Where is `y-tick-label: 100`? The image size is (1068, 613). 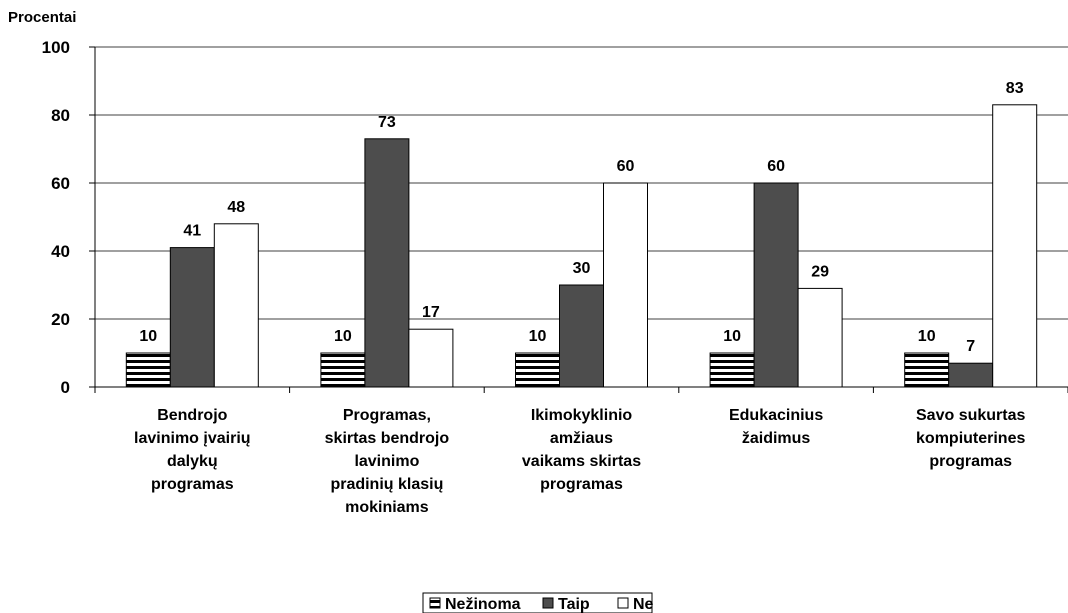 y-tick-label: 100 is located at coordinates (56, 47).